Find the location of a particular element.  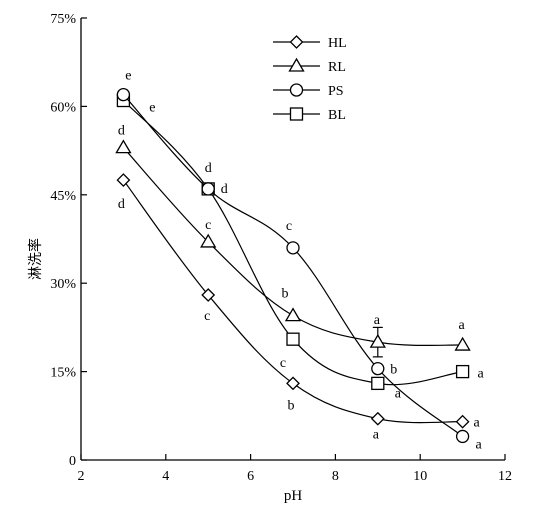

y-tick-label: 75% is located at coordinates (63, 19).